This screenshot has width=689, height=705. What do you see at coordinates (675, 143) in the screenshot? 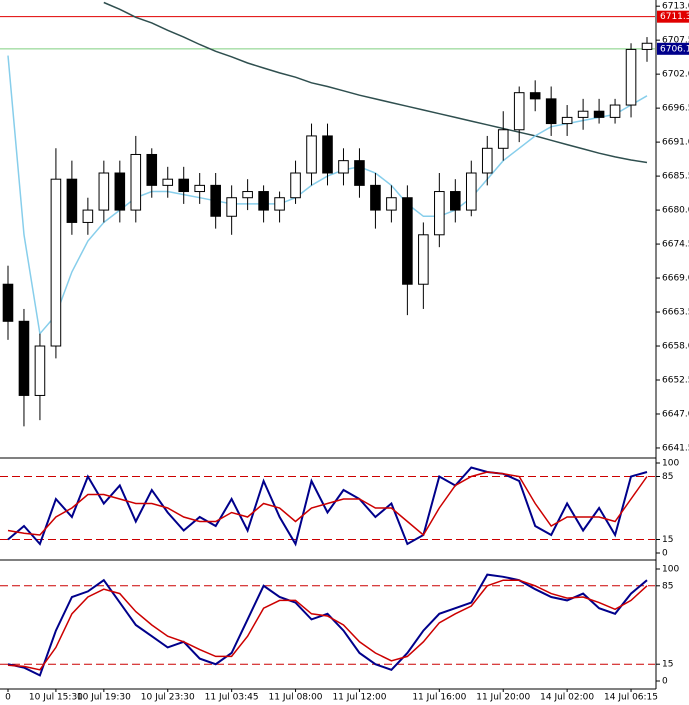
I see `y-tick-label: 6691.0` at bounding box center [675, 143].